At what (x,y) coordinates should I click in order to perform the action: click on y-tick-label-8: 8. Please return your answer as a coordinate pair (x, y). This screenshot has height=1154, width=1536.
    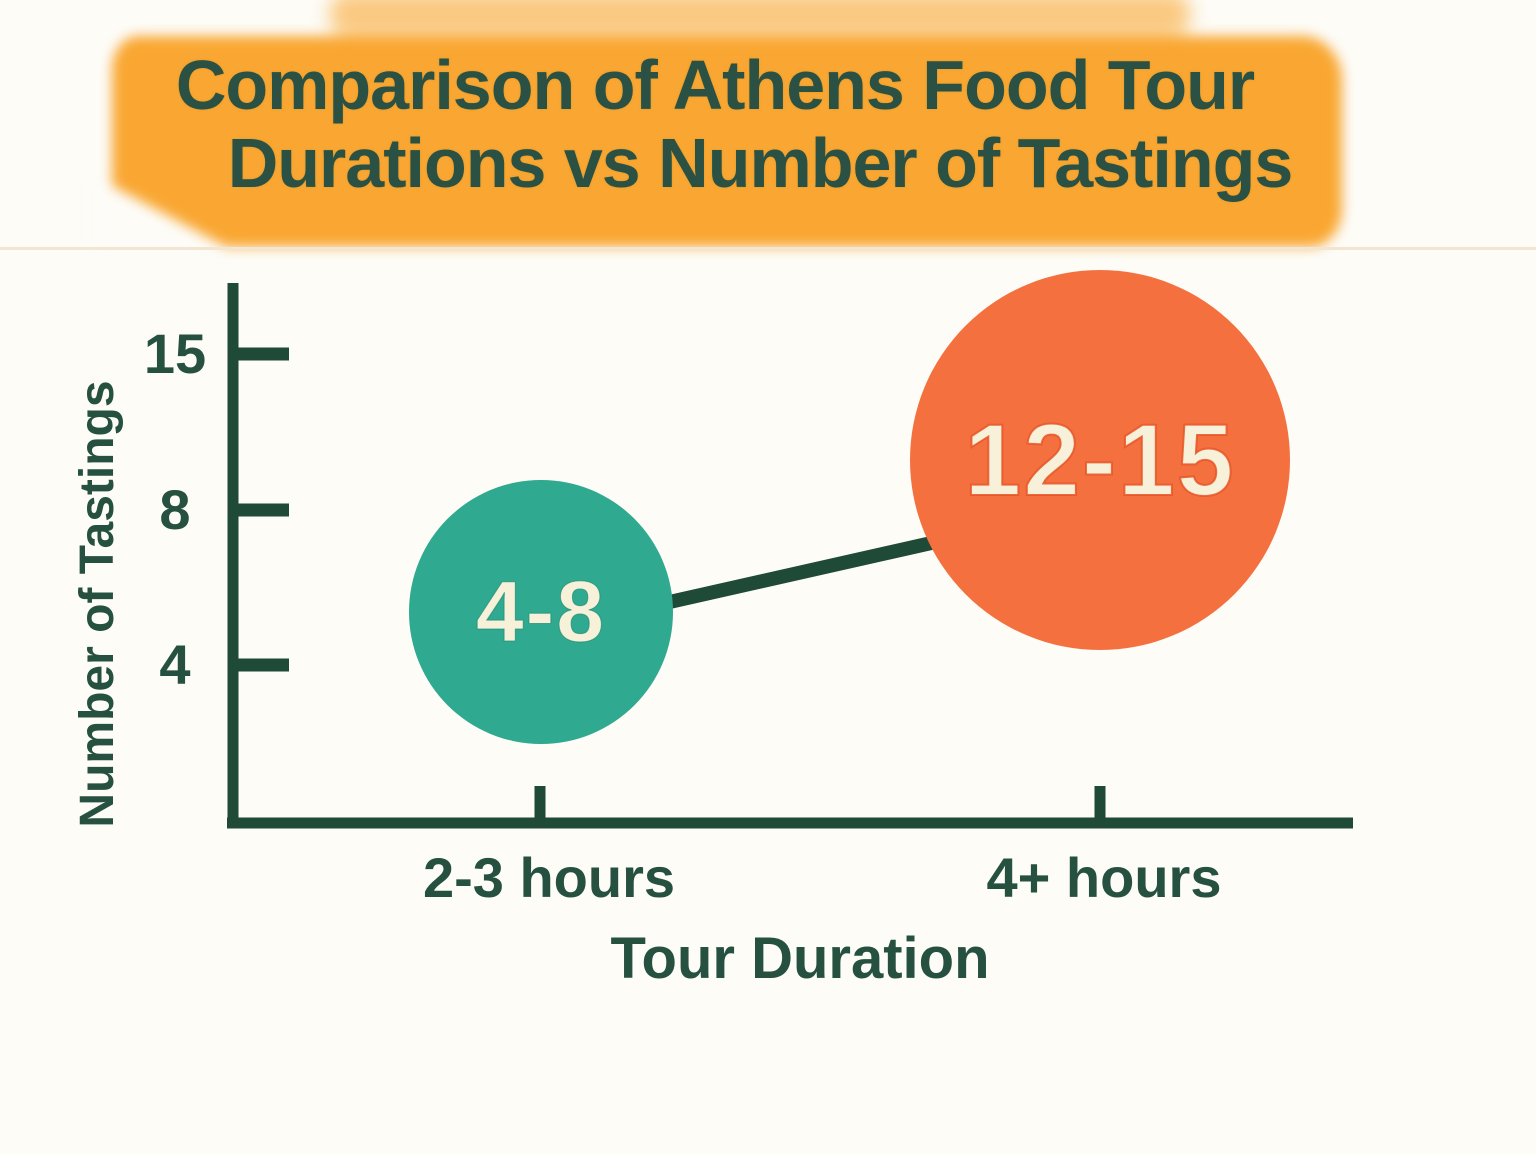
    Looking at the image, I should click on (175, 509).